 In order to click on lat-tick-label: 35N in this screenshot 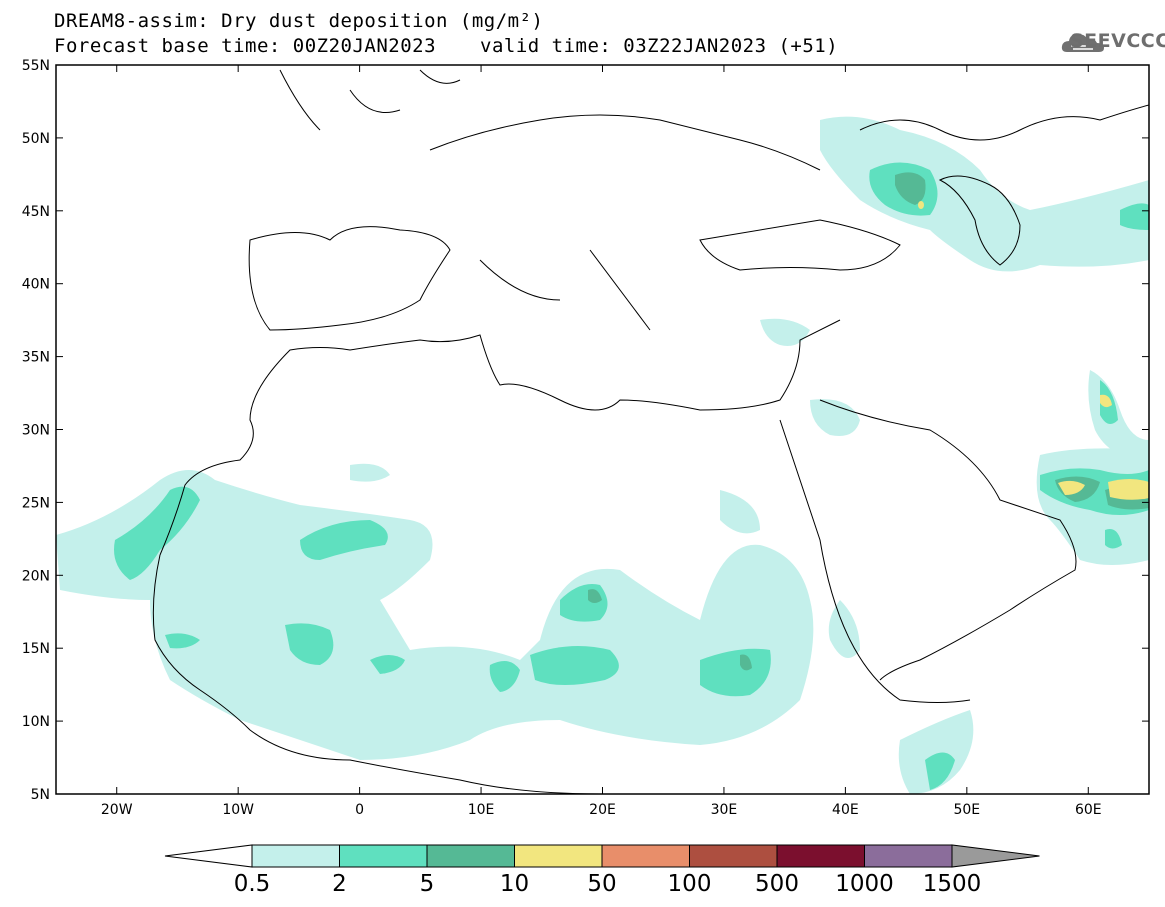, I will do `click(36, 358)`.